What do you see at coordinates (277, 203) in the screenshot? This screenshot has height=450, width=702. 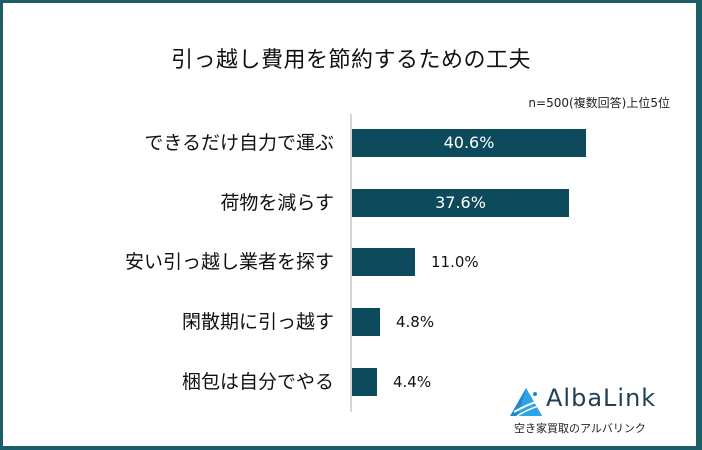 I see `category-label: 荷物を減らす` at bounding box center [277, 203].